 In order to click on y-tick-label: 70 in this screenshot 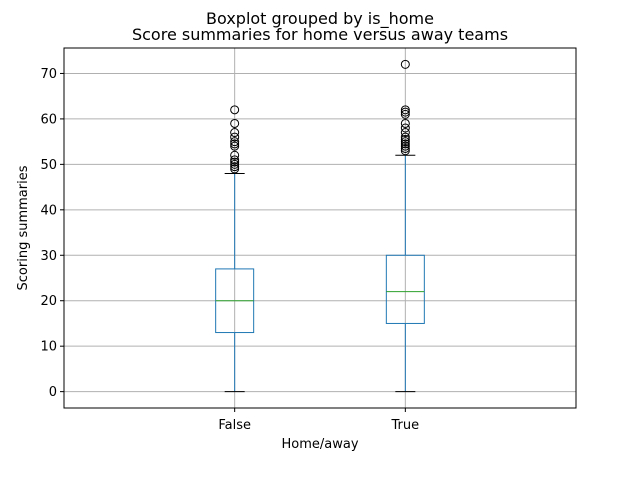, I will do `click(48, 74)`.